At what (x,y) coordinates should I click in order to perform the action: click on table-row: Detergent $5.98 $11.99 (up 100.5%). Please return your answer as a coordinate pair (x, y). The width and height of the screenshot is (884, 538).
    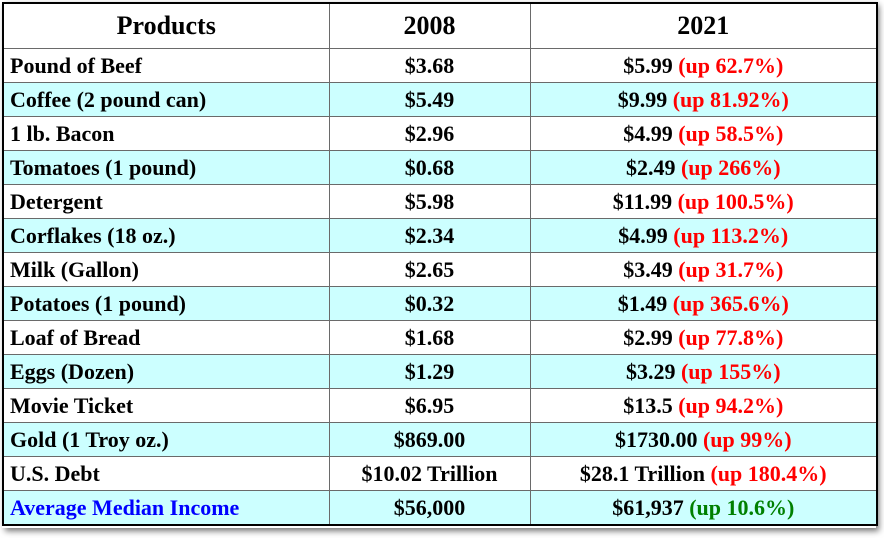
    Looking at the image, I should click on (440, 201).